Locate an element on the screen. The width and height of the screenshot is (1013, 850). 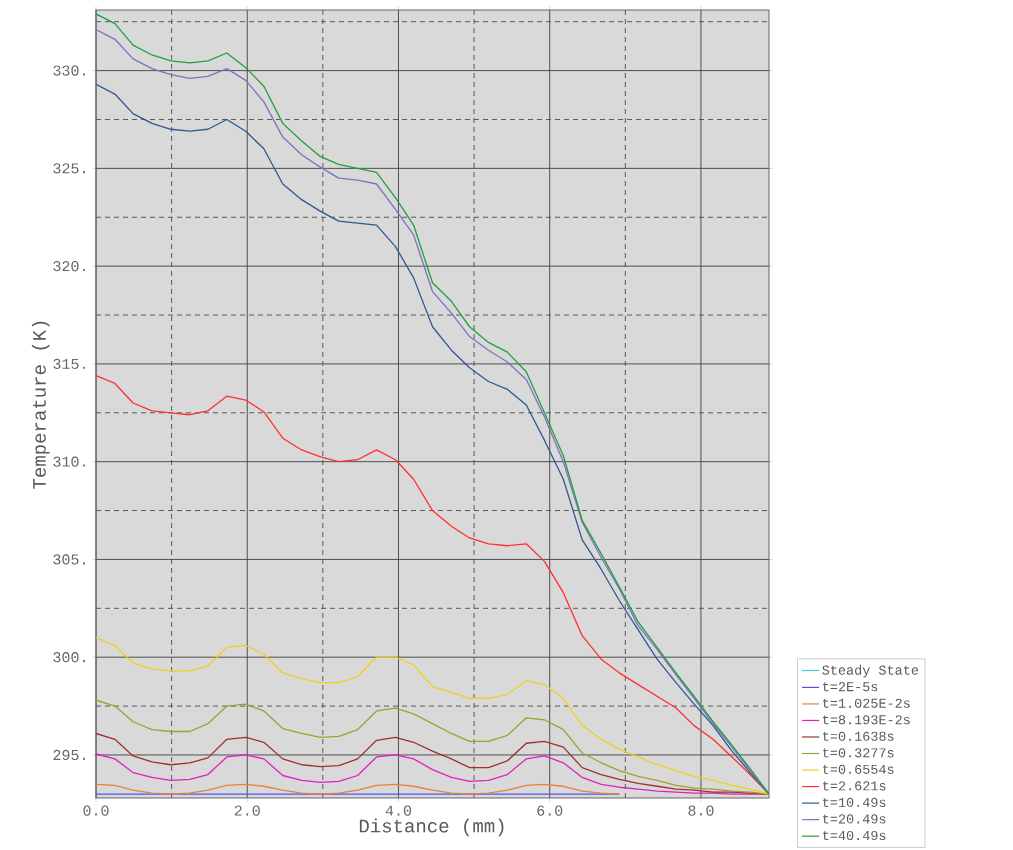
y-axis-title: Temperature (K) is located at coordinates (40, 405).